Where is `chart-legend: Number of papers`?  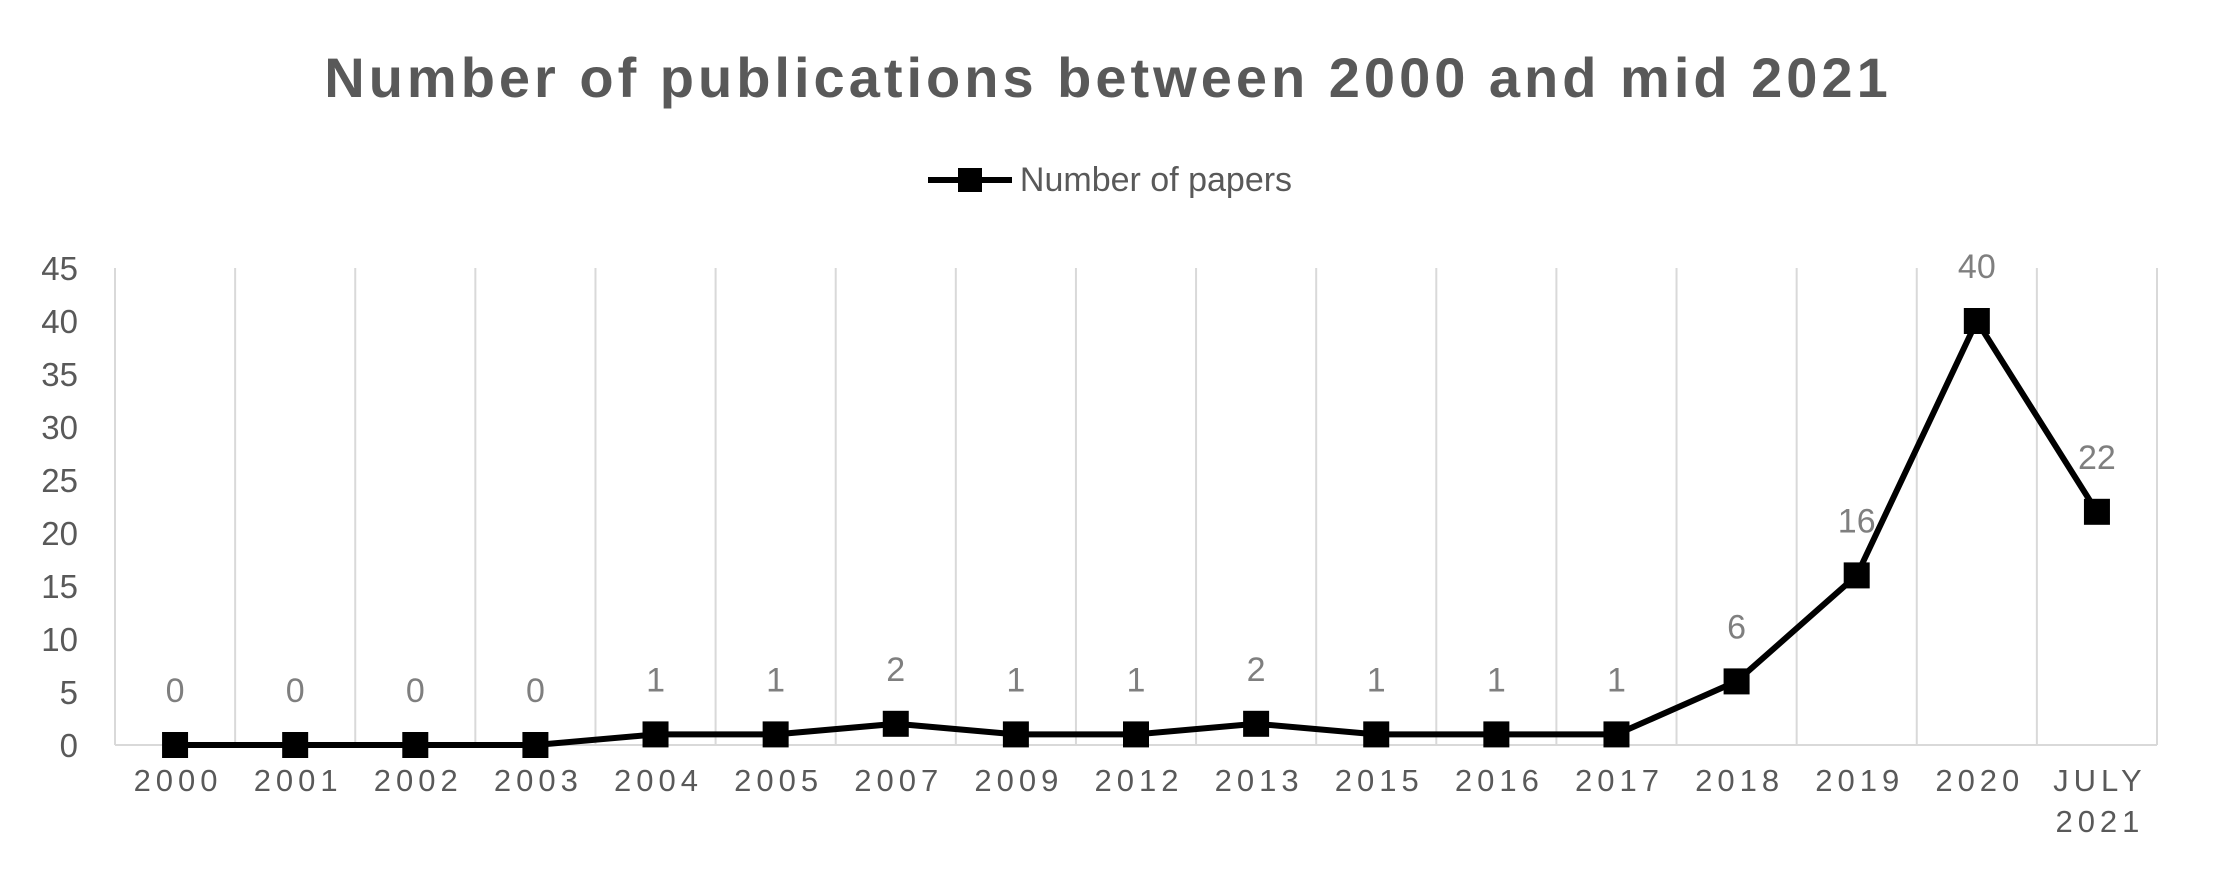 chart-legend: Number of papers is located at coordinates (1108, 180).